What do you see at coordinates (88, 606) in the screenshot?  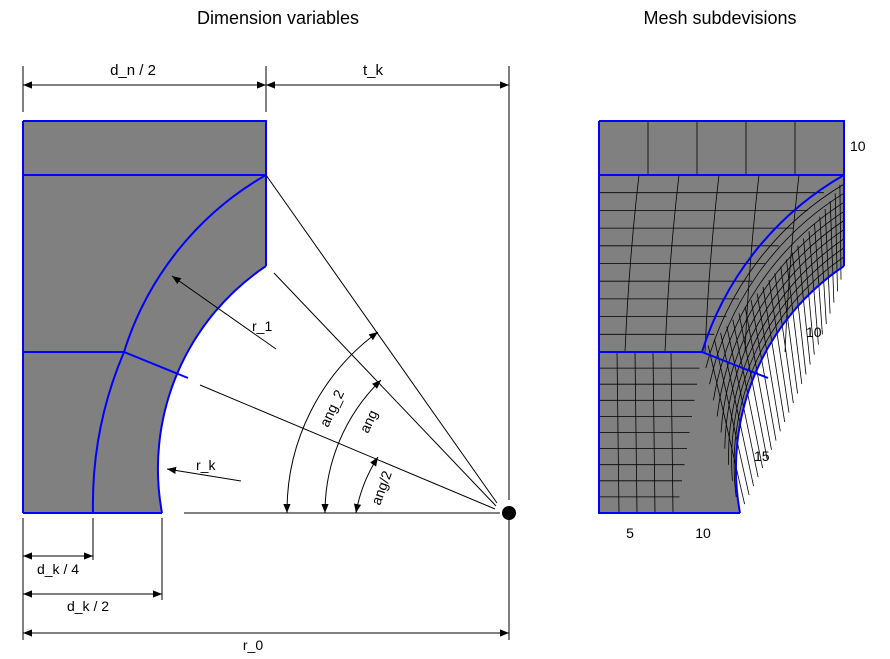 I see `label-dk-half: d_k / 2` at bounding box center [88, 606].